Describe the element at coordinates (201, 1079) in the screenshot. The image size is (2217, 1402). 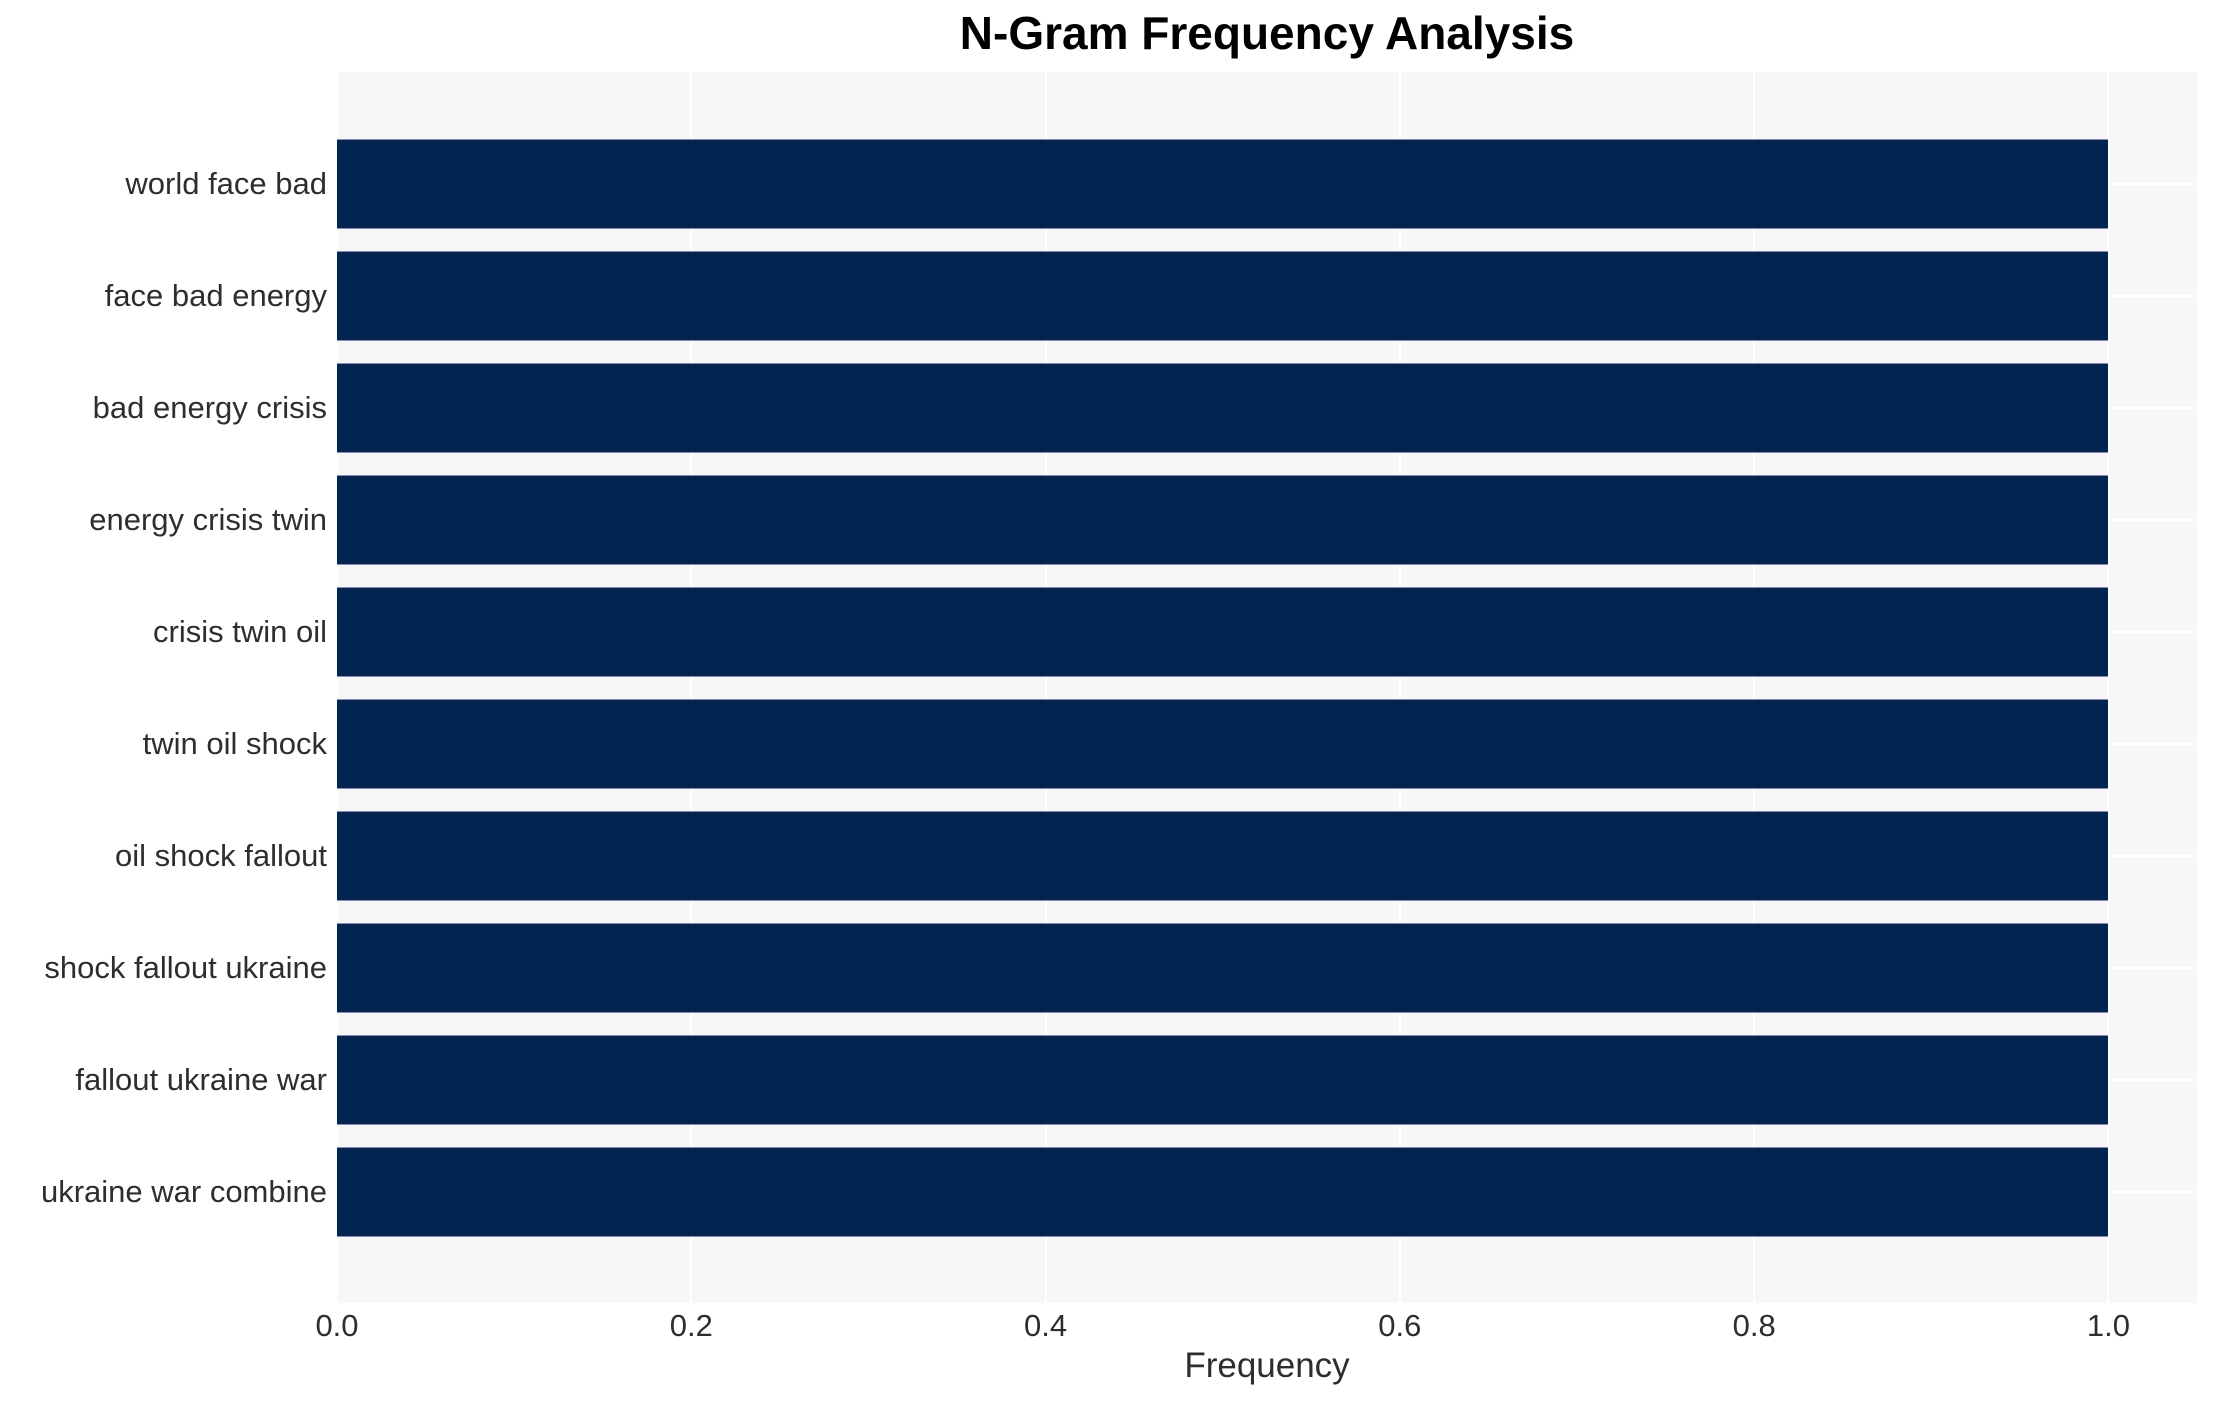
I see `category-label: fallout ukraine war` at that location.